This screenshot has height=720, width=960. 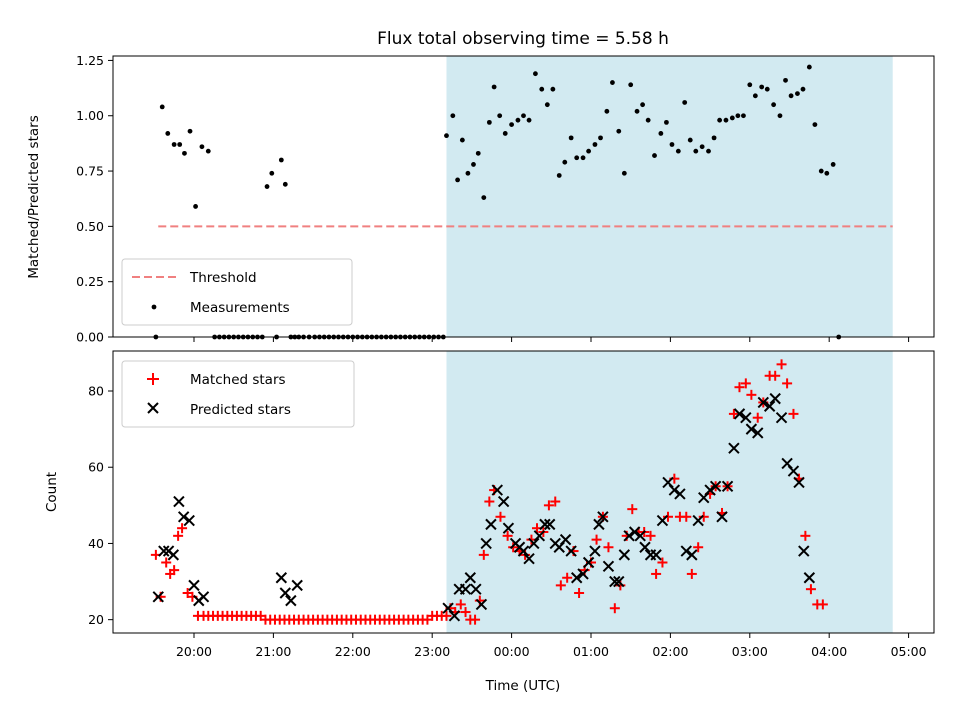 I want to click on x-tick-label: 04:00, so click(x=829, y=651).